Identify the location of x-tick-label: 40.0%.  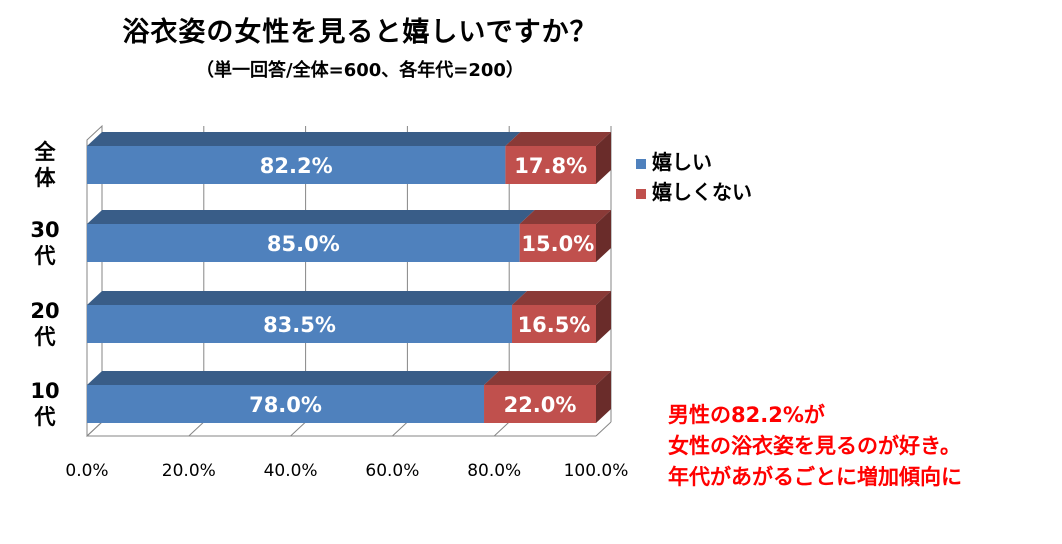
(291, 471).